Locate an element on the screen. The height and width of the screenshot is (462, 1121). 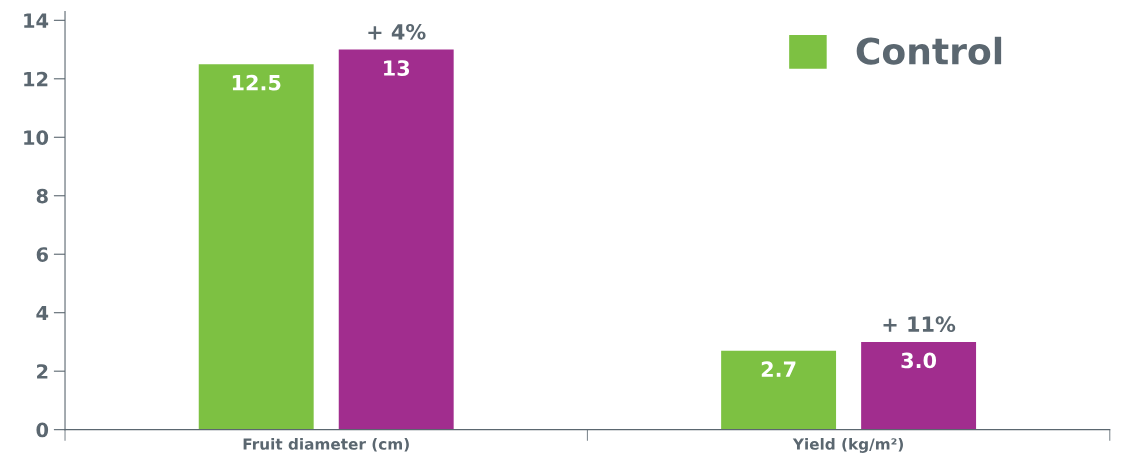
data-label: 13 is located at coordinates (397, 68).